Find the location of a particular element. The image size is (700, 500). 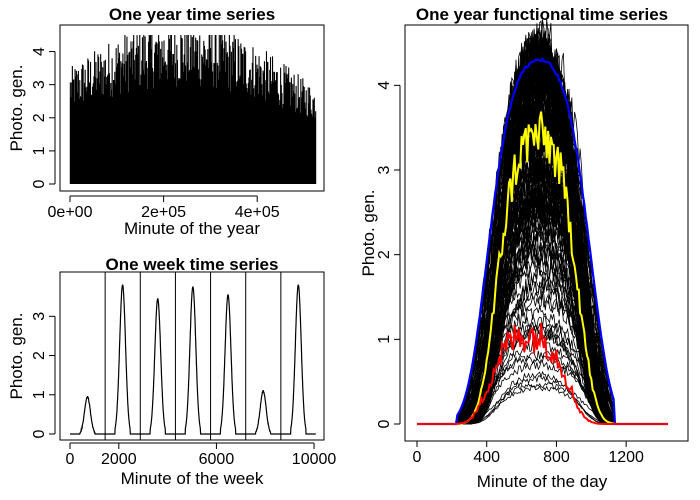

x-tick-label: 2e+05 is located at coordinates (163, 212).